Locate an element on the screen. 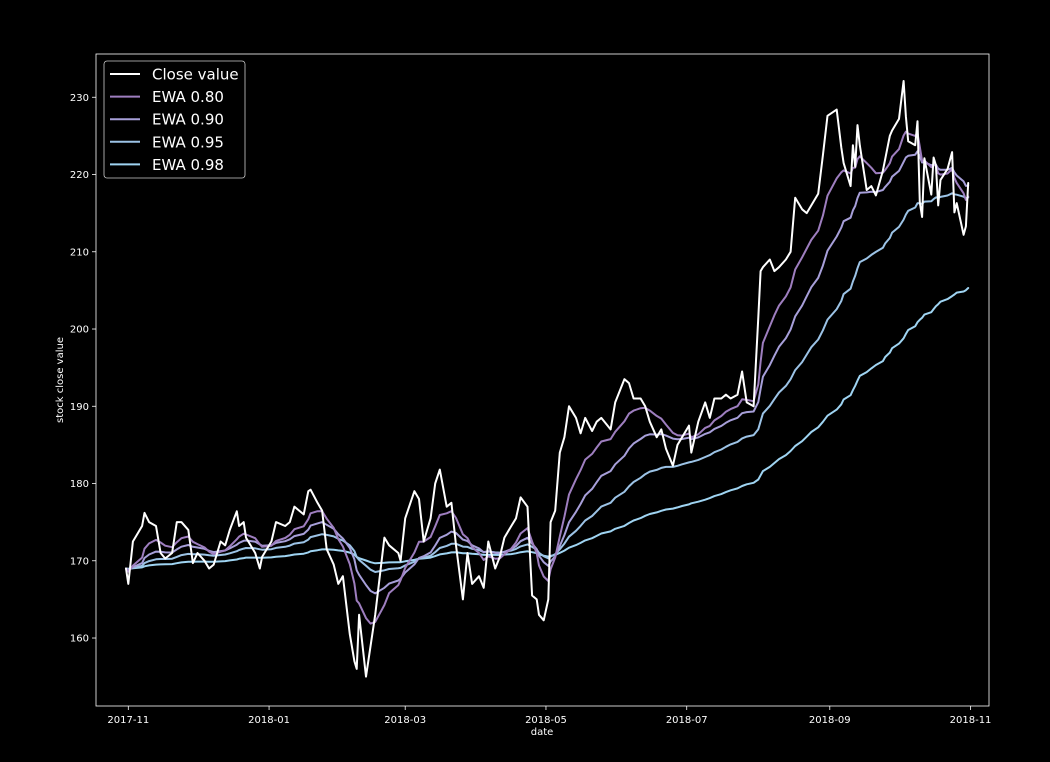 The height and width of the screenshot is (762, 1050). y-axis-label: stock close value is located at coordinates (60, 380).